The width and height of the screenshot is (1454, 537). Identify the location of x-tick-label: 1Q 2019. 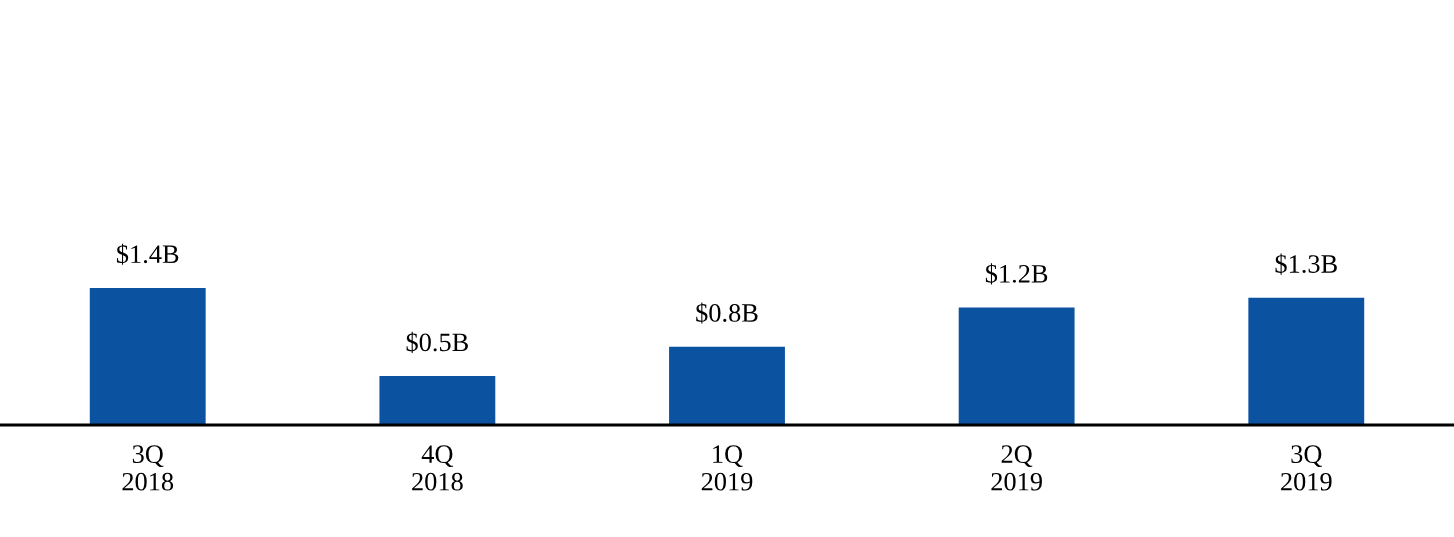
(727, 468).